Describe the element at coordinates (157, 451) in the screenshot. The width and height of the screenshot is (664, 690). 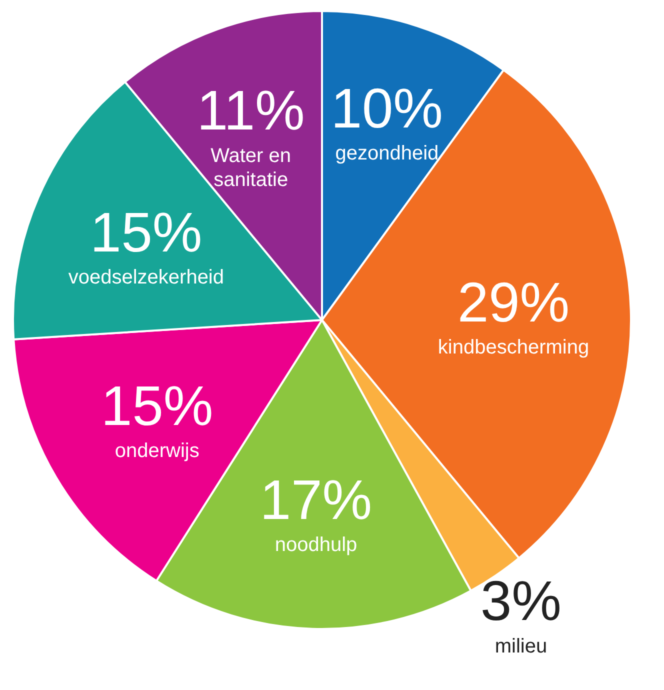
I see `slice-label: onderwijs` at that location.